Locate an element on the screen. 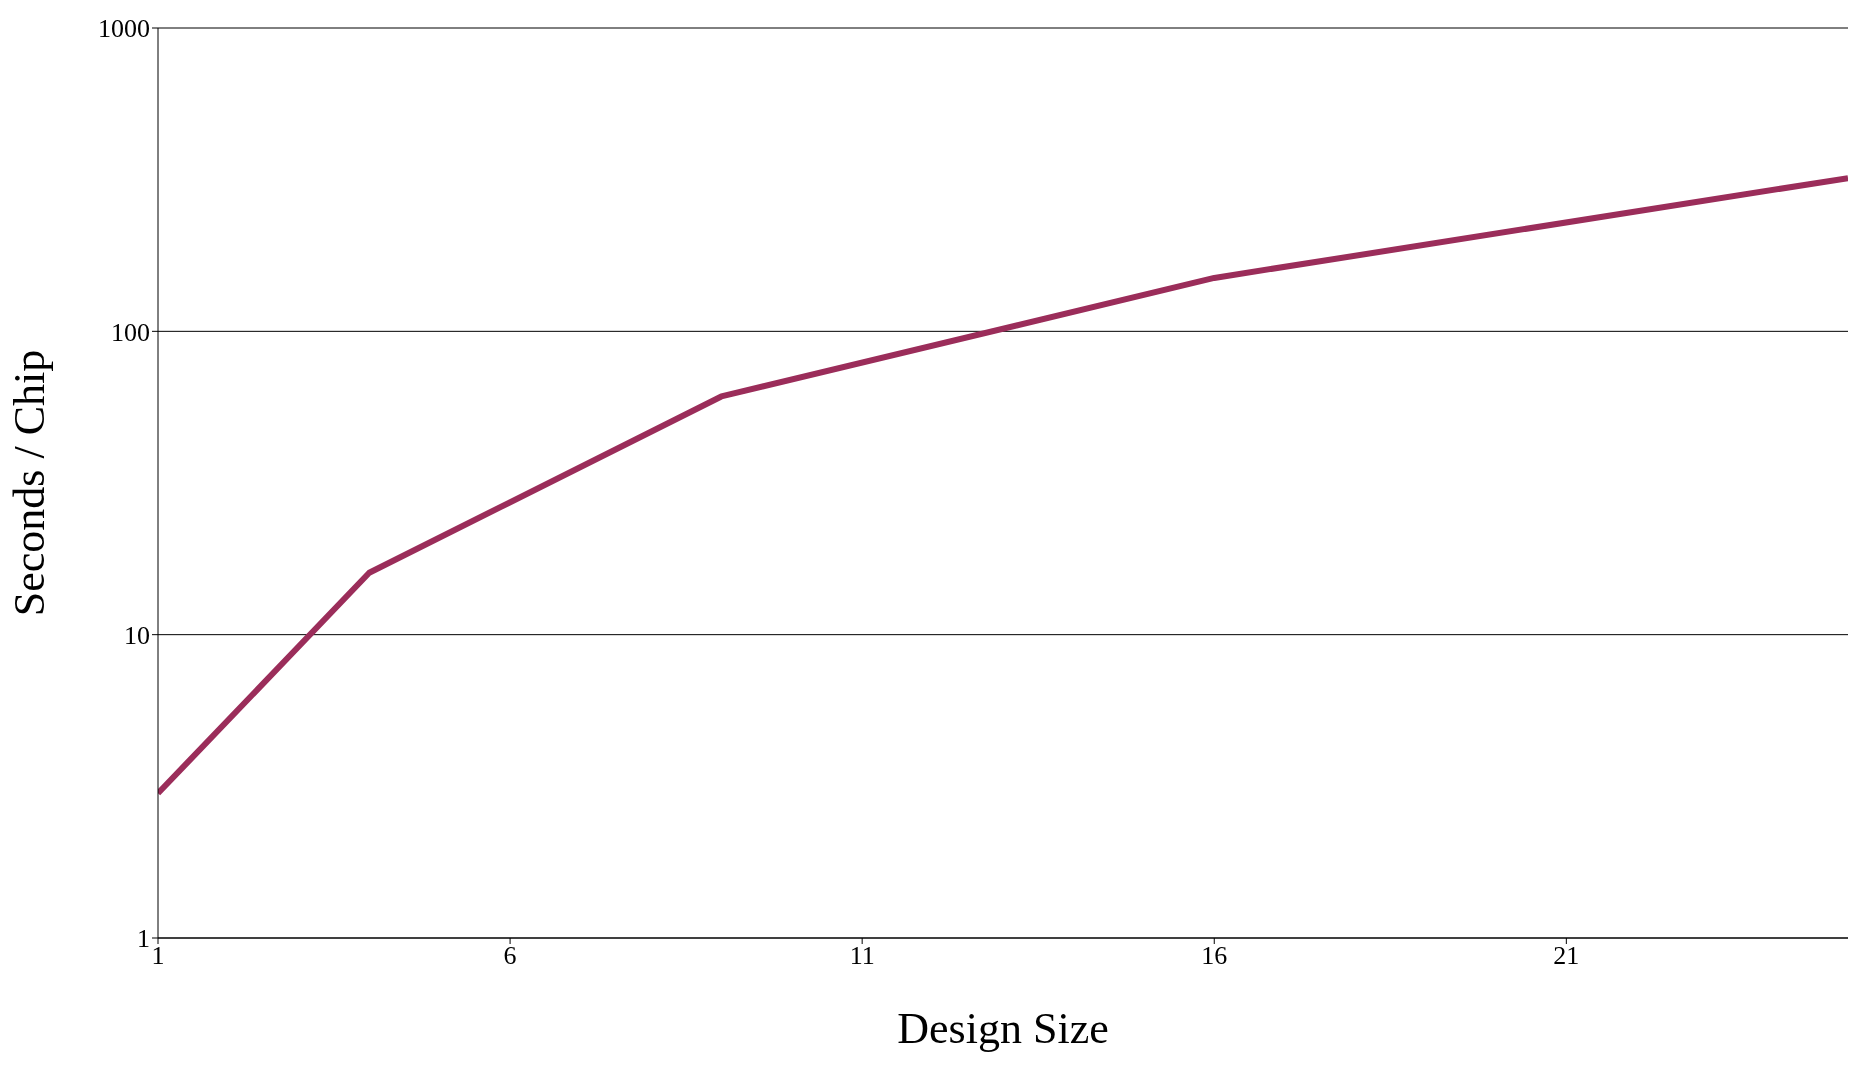 The height and width of the screenshot is (1080, 1871). x-tick-label: 6 is located at coordinates (510, 956).